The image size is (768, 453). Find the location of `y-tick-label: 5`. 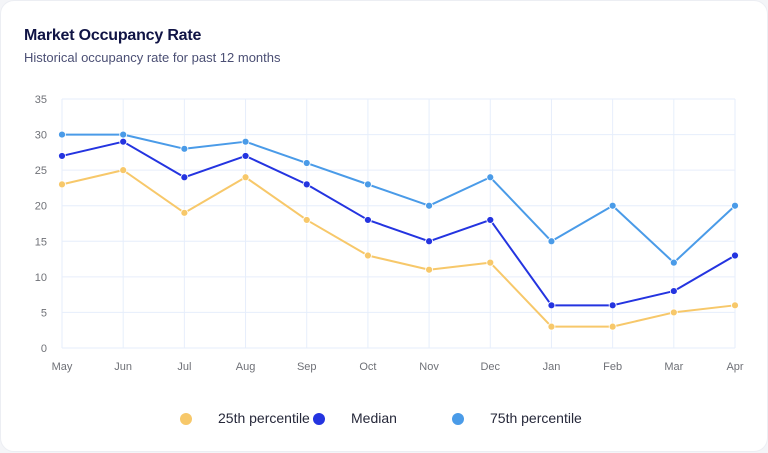

y-tick-label: 5 is located at coordinates (44, 313).